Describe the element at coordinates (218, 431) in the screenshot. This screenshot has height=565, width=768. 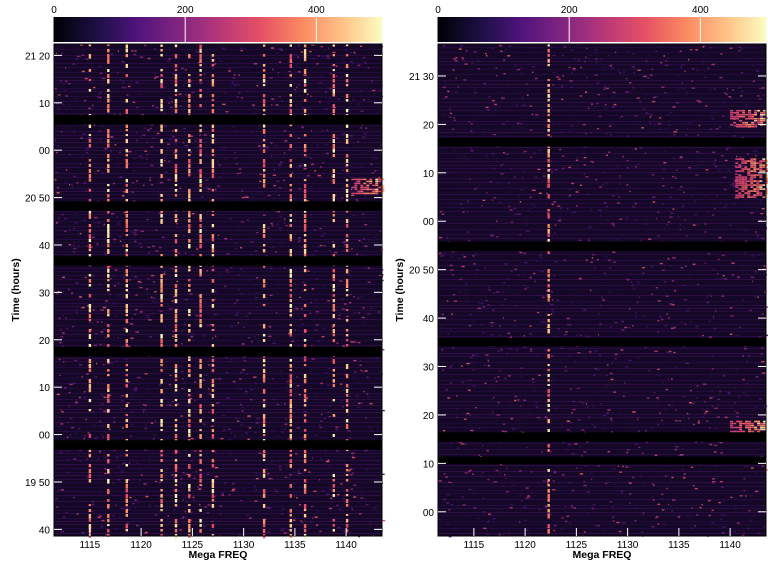
I see `left-band-row` at that location.